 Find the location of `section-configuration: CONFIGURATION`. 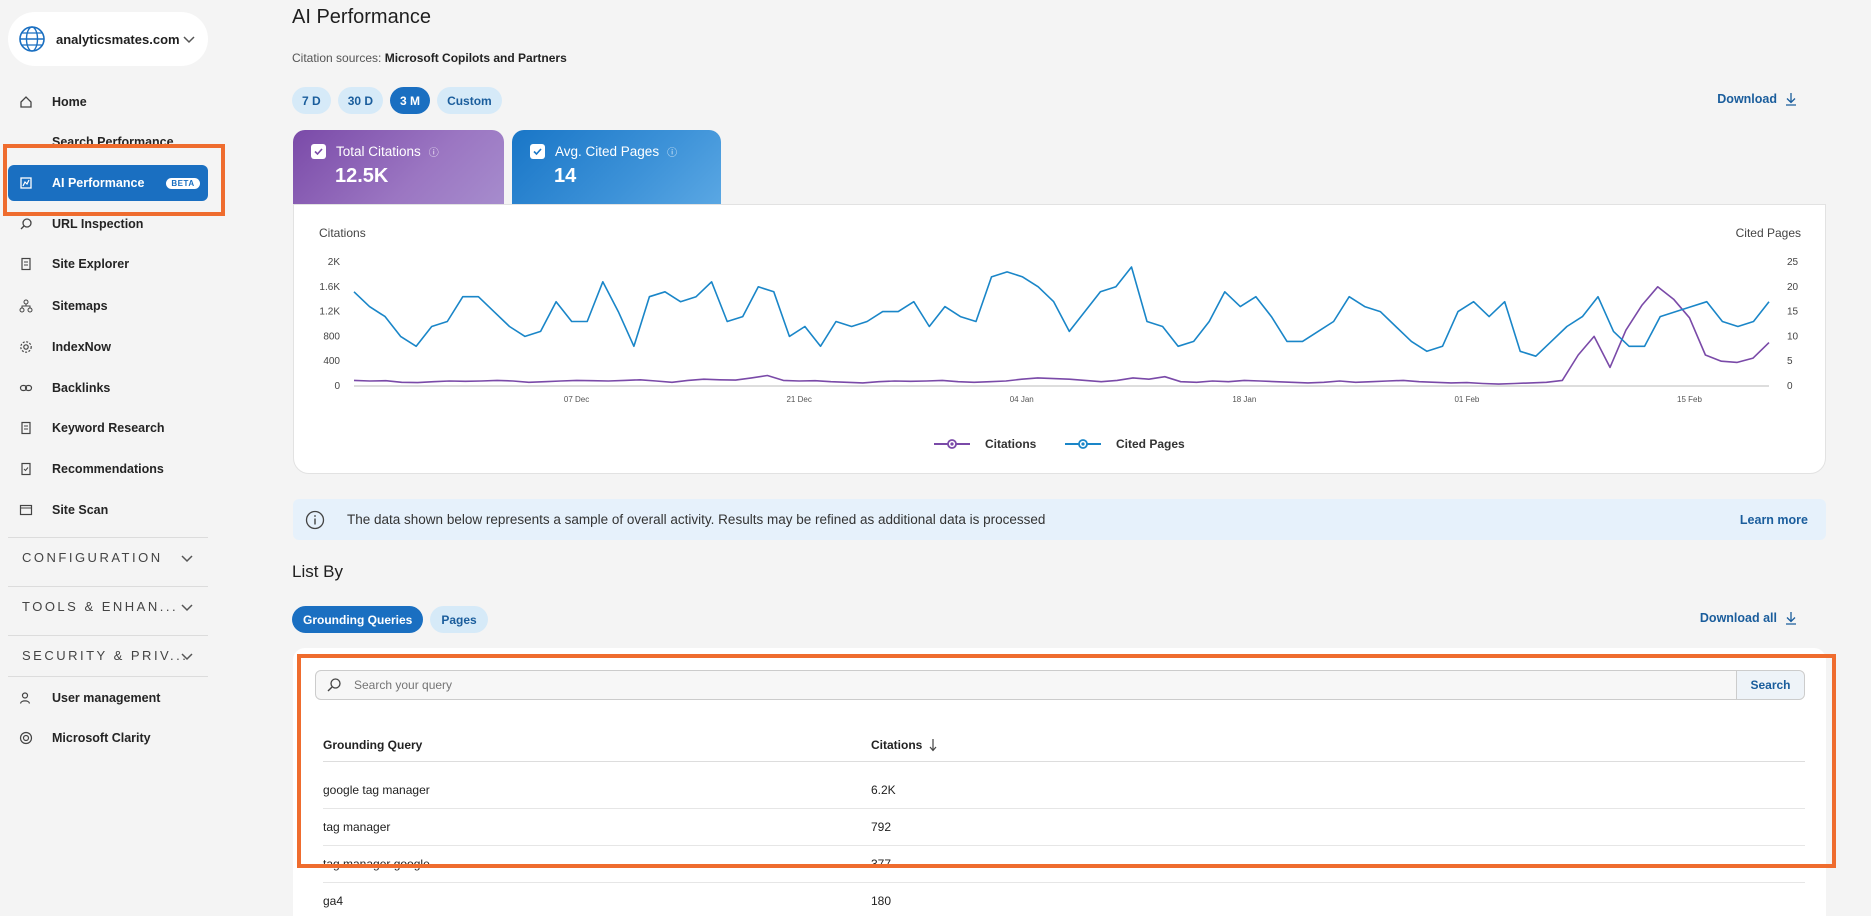

section-configuration: CONFIGURATION is located at coordinates (108, 557).